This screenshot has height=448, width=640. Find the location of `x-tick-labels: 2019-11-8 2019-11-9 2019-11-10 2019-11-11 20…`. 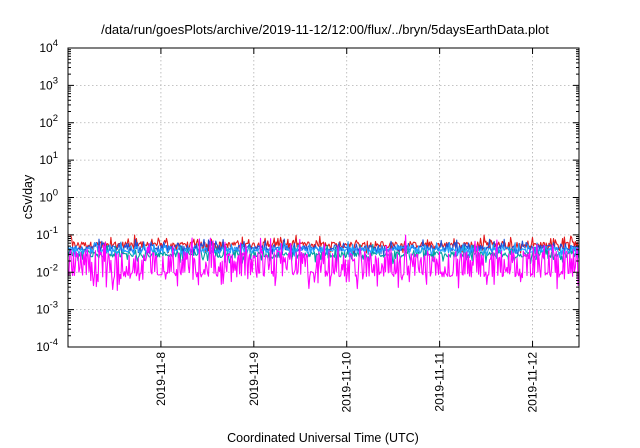

x-tick-labels: 2019-11-8 2019-11-9 2019-11-10 2019-11-11 20… is located at coordinates (347, 382).